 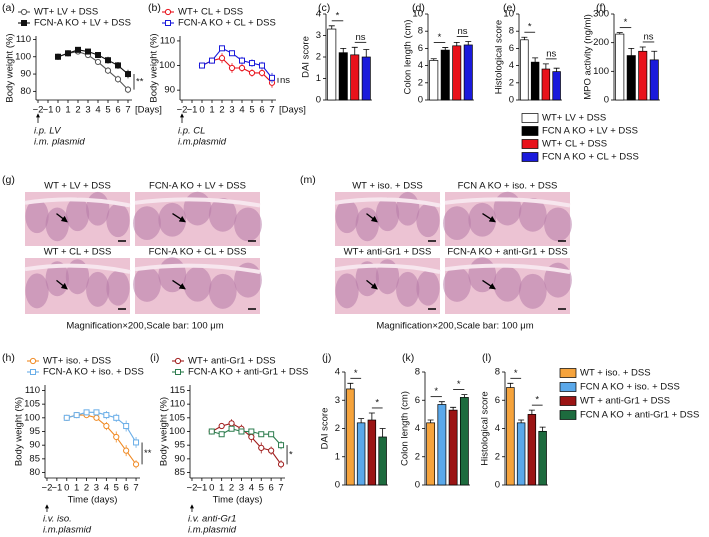 I want to click on y-tick-label: 10, so click(x=508, y=14).